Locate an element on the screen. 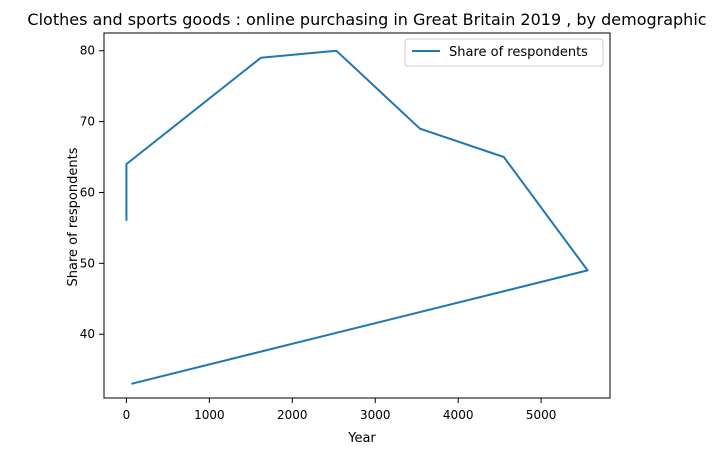 The width and height of the screenshot is (724, 455). x-axis-ticks: 0 1000 2000 3000 4000 5000 is located at coordinates (340, 410).